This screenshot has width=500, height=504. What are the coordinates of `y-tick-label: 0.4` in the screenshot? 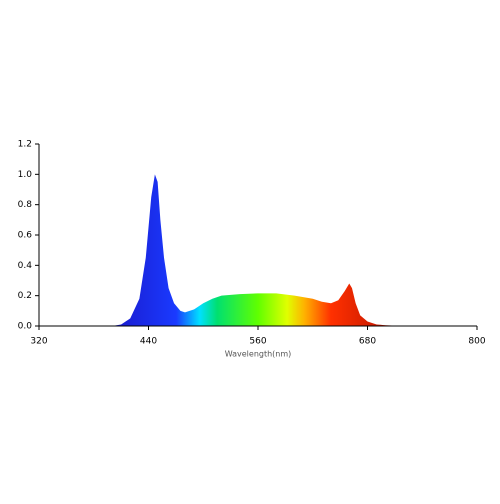 It's located at (25, 266).